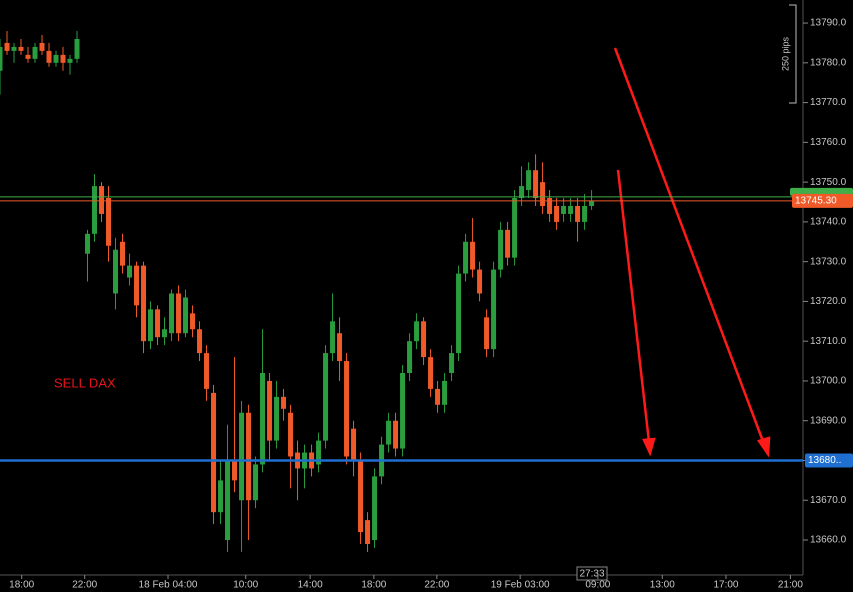 Image resolution: width=853 pixels, height=592 pixels. Describe the element at coordinates (828, 420) in the screenshot. I see `y-tick-label: 13690.0` at that location.